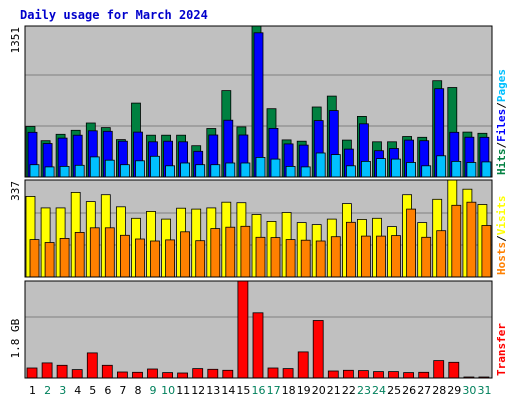 This screenshot has height=400, width=512. What do you see at coordinates (138, 390) in the screenshot?
I see `x-tick-label: 8` at bounding box center [138, 390].